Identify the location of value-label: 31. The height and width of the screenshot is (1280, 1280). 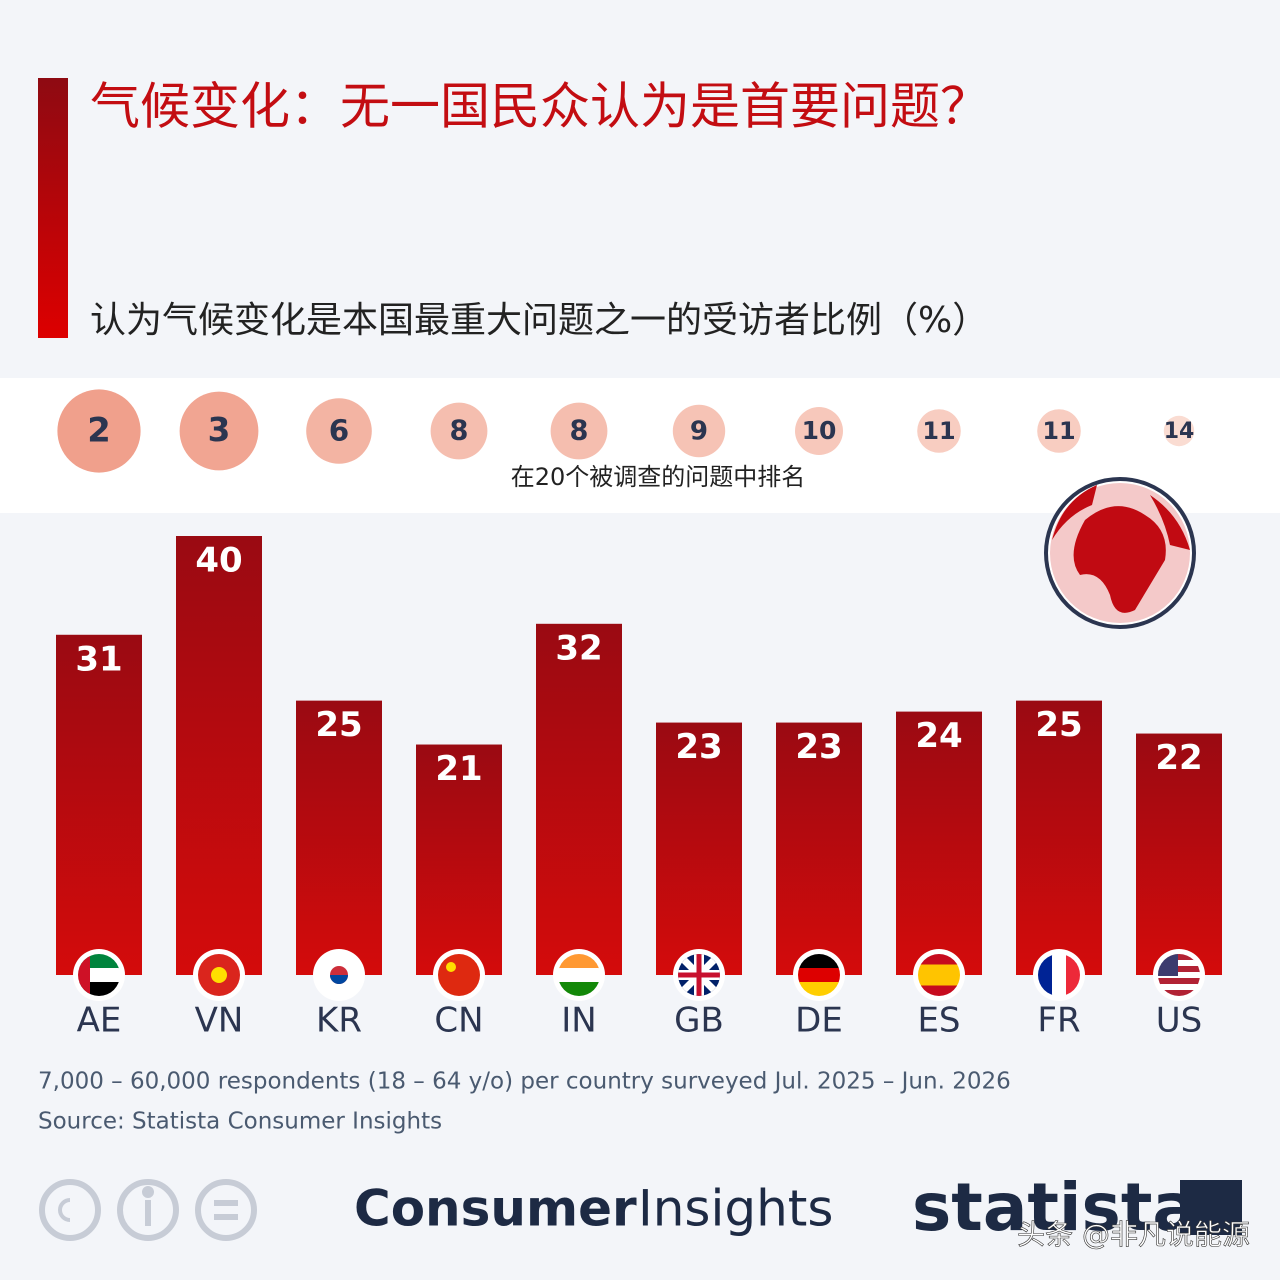
(98, 659).